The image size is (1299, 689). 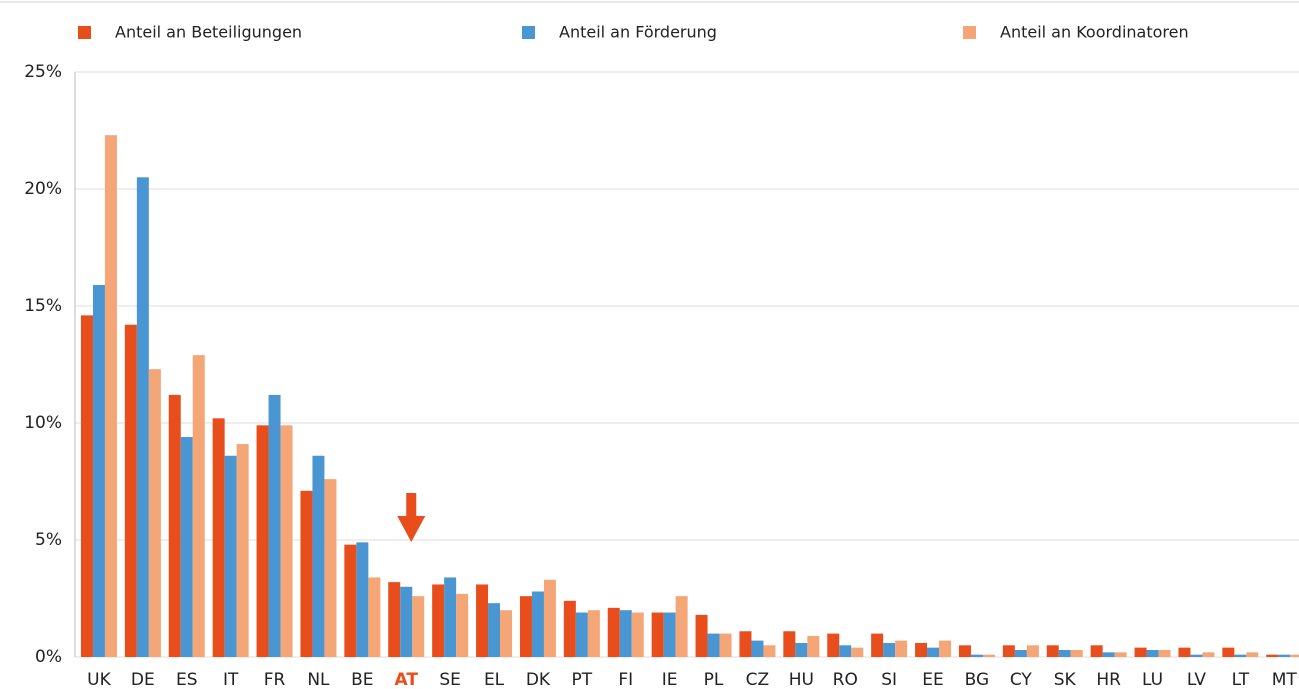 What do you see at coordinates (1197, 679) in the screenshot?
I see `x-tick-label: LV` at bounding box center [1197, 679].